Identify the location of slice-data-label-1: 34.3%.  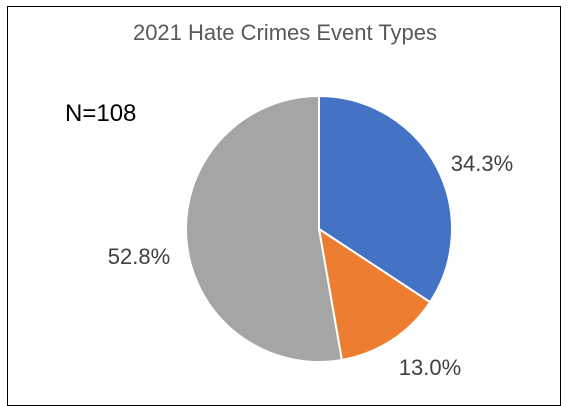
(482, 163).